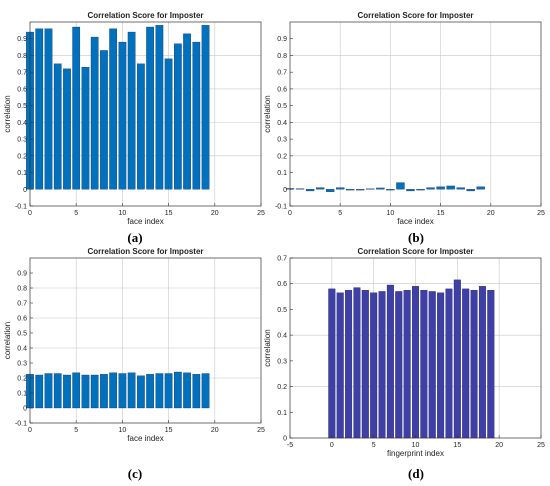  What do you see at coordinates (415, 251) in the screenshot?
I see `chart-title: Correlation Score for Imposter` at bounding box center [415, 251].